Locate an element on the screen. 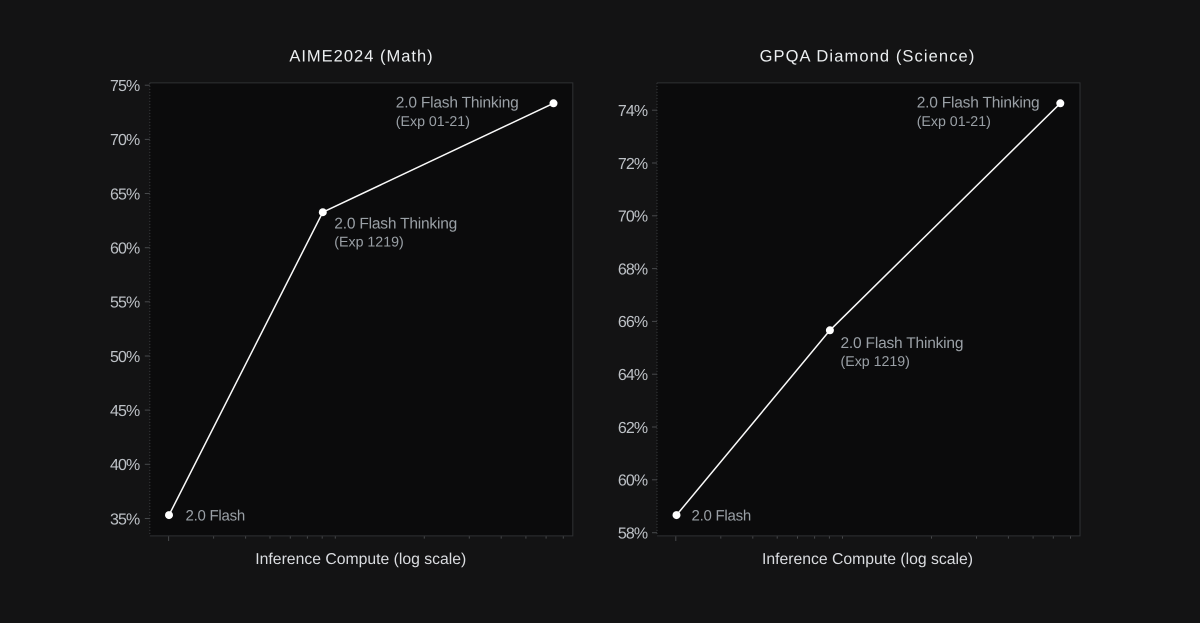 Image resolution: width=1200 pixels, height=623 pixels. svg-text: 50% is located at coordinates (125, 357).